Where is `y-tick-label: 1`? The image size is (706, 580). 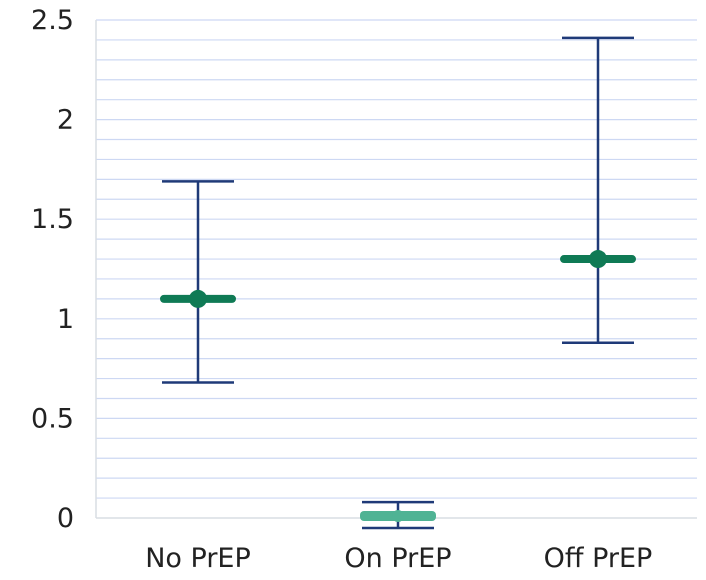
y-tick-label: 1 is located at coordinates (65, 319).